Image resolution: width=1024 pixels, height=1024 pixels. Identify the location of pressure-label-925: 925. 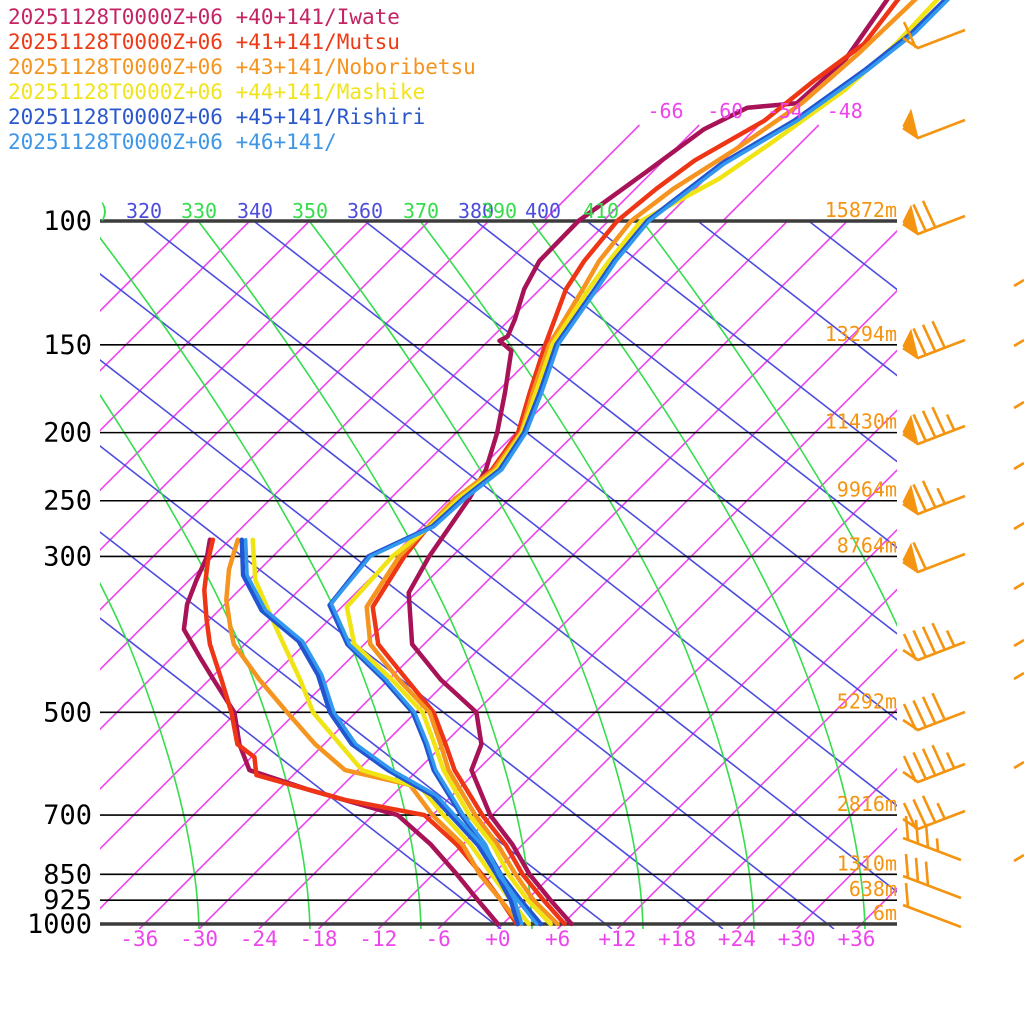
(67, 900).